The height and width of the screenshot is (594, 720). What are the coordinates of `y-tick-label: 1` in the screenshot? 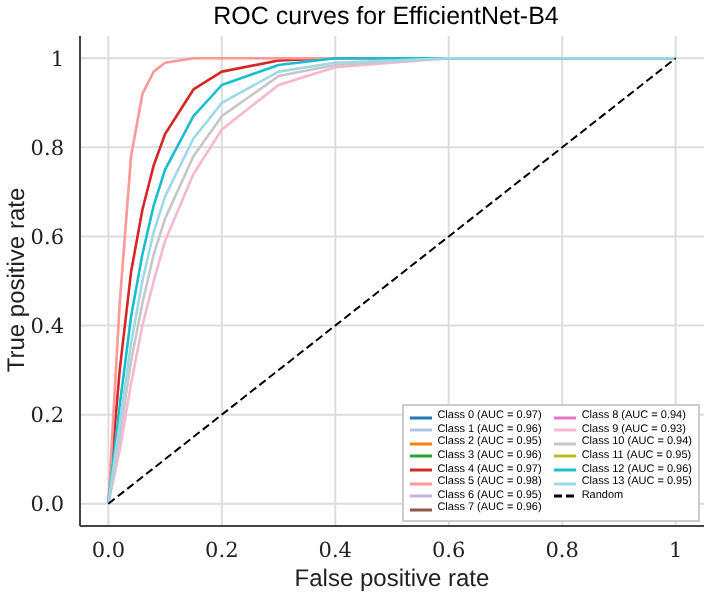 It's located at (57, 59).